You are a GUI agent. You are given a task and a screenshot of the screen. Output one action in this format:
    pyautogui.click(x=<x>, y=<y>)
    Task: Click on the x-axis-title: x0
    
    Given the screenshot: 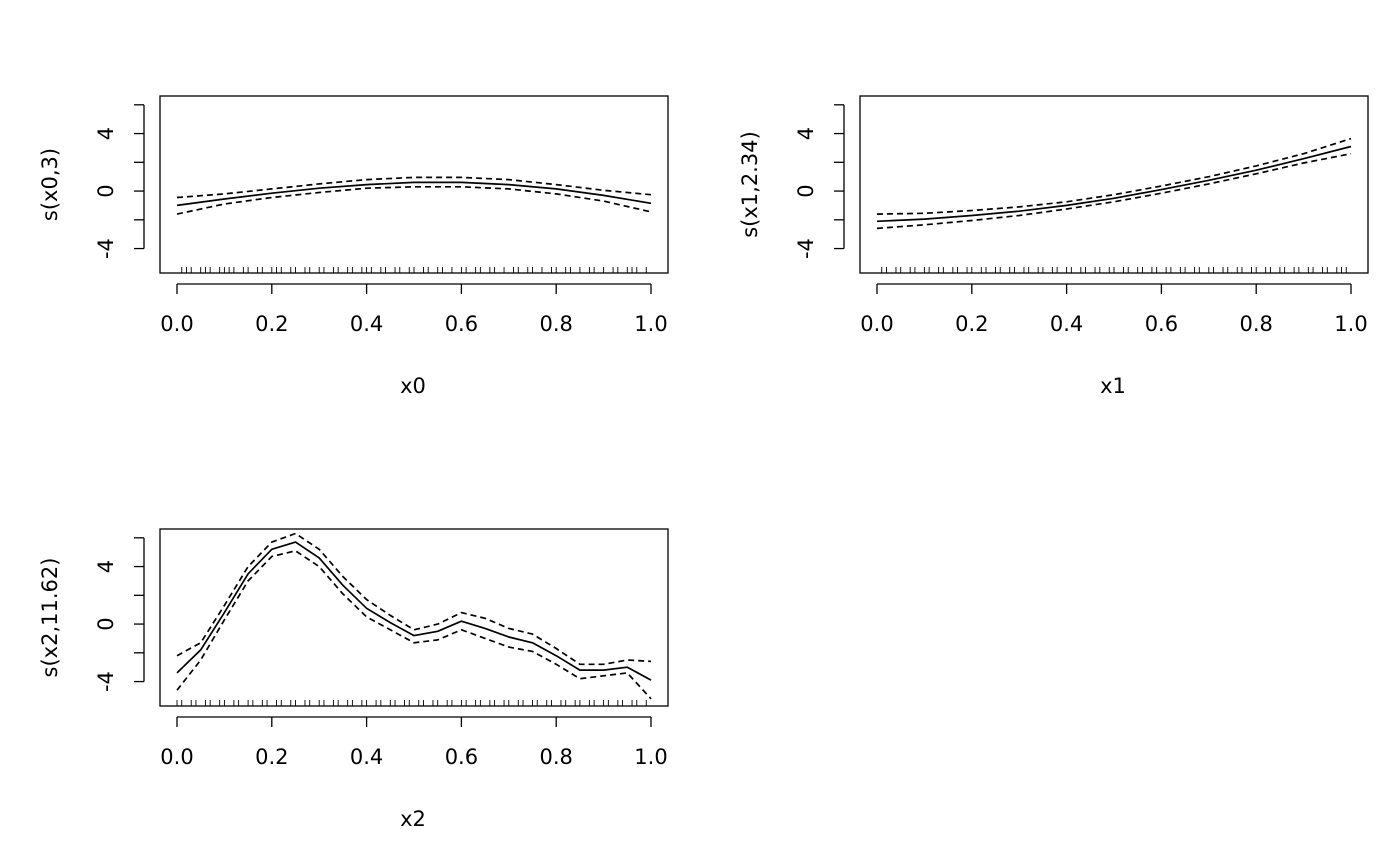 What is the action you would take?
    pyautogui.click(x=413, y=386)
    